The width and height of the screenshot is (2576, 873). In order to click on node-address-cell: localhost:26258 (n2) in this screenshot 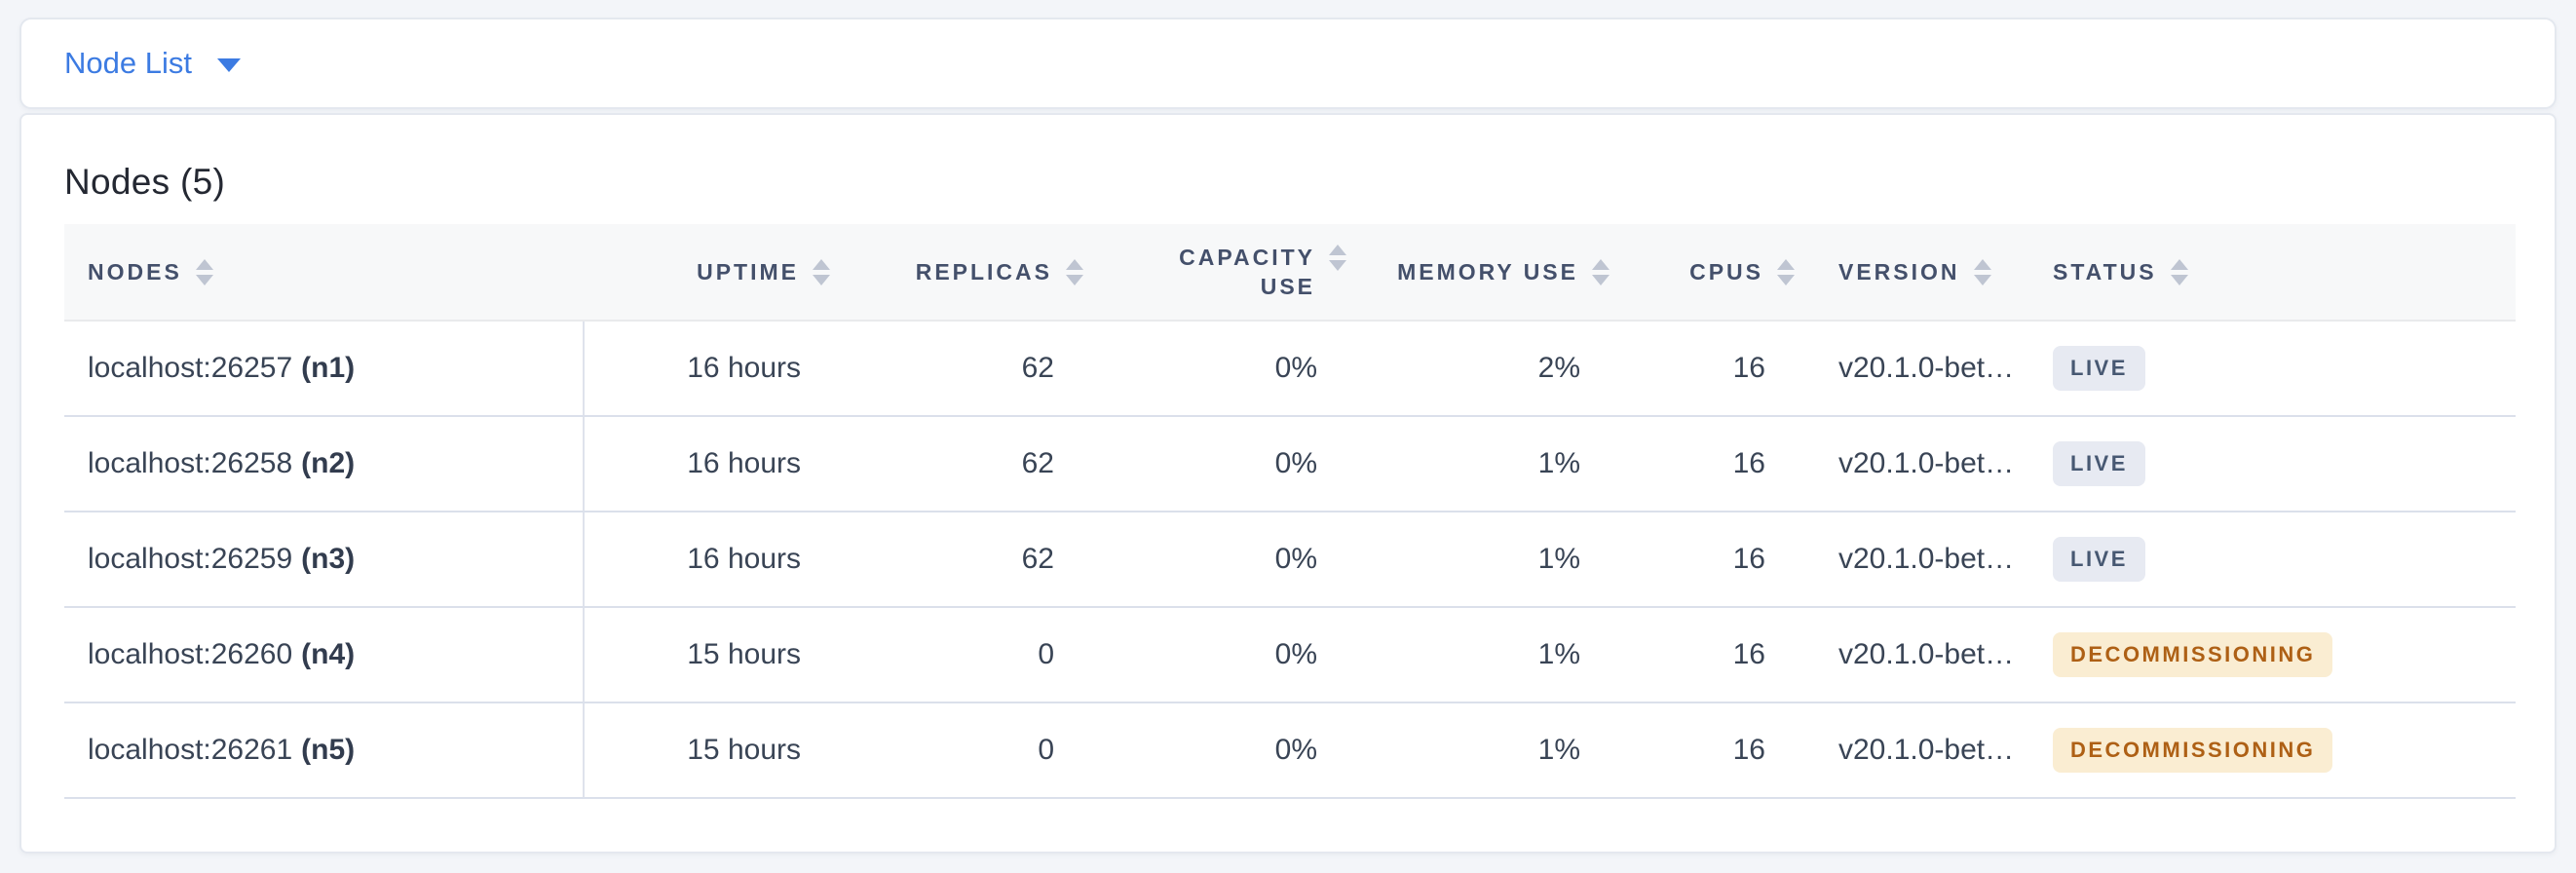, I will do `click(324, 464)`.